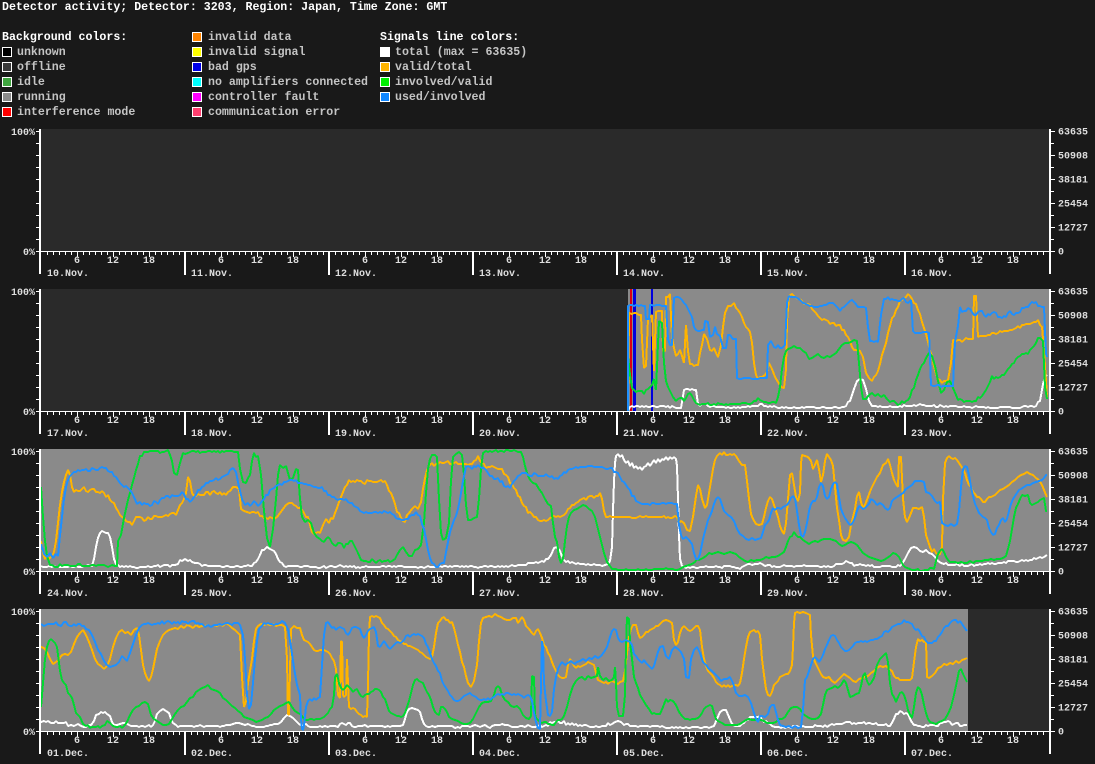 The image size is (1095, 764). What do you see at coordinates (788, 434) in the screenshot?
I see `svg-text: 22.Nov.` at bounding box center [788, 434].